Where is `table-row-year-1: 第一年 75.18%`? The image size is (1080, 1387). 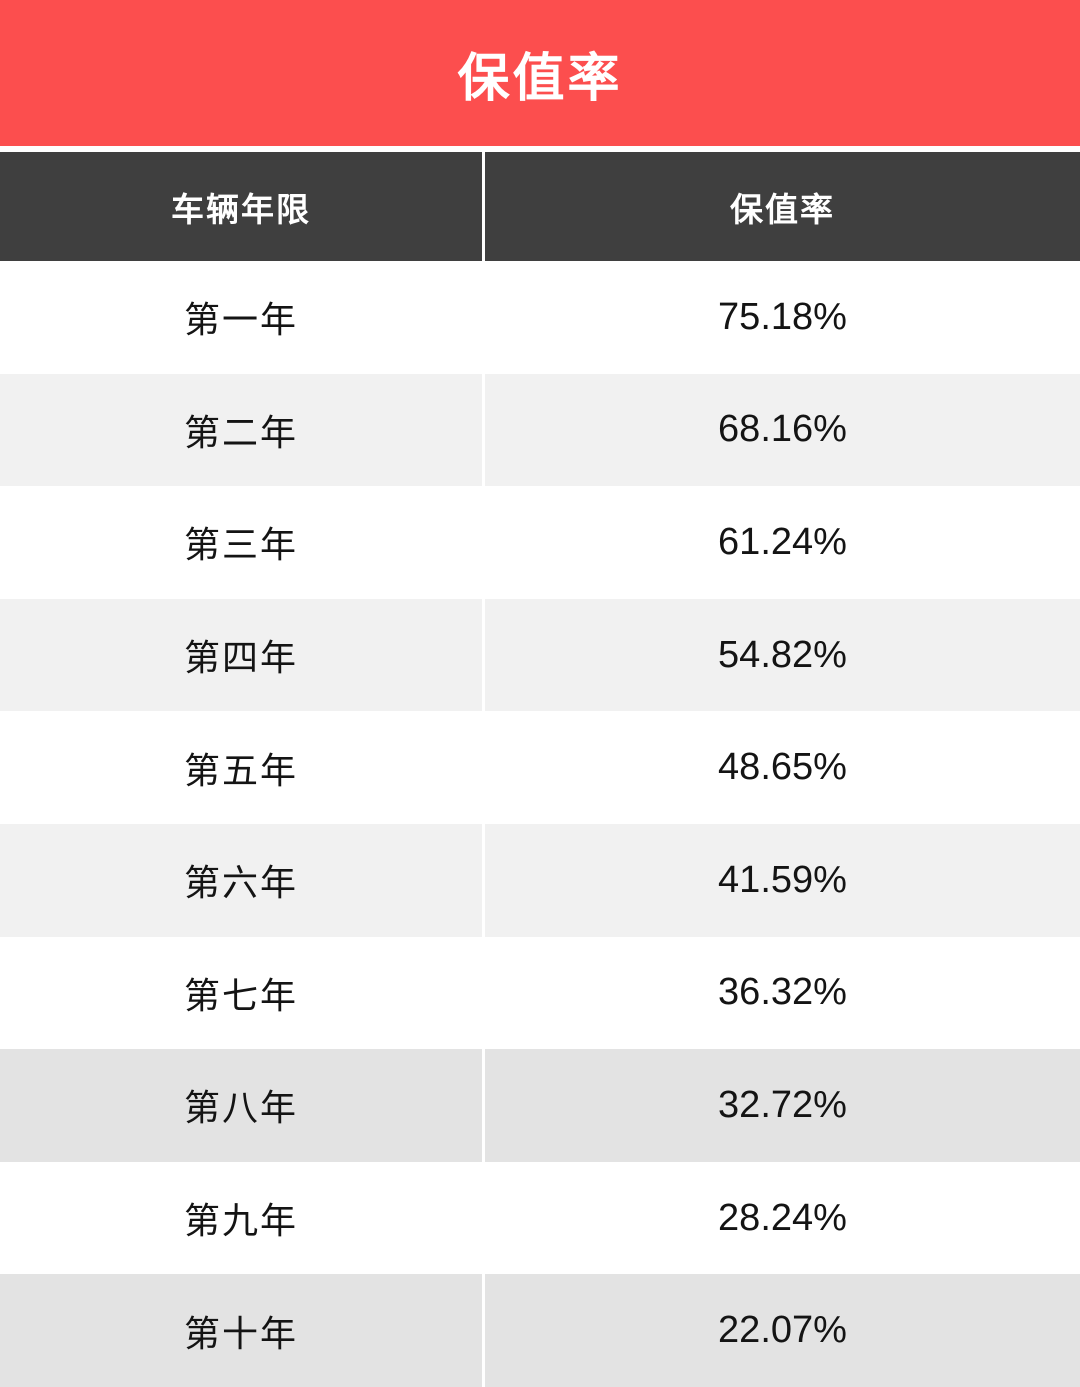 table-row-year-1: 第一年 75.18% is located at coordinates (540, 317).